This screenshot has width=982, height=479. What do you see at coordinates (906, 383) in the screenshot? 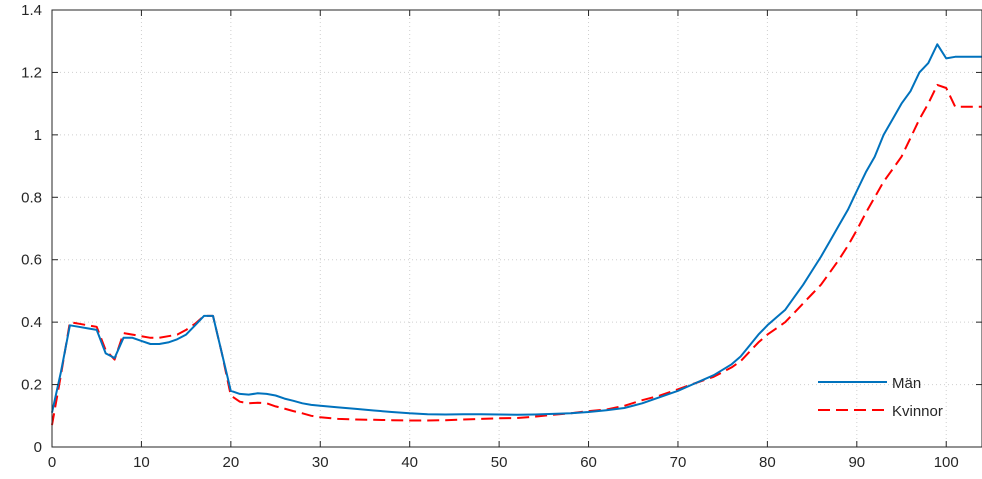
I see `legend-label-man: Män` at bounding box center [906, 383].